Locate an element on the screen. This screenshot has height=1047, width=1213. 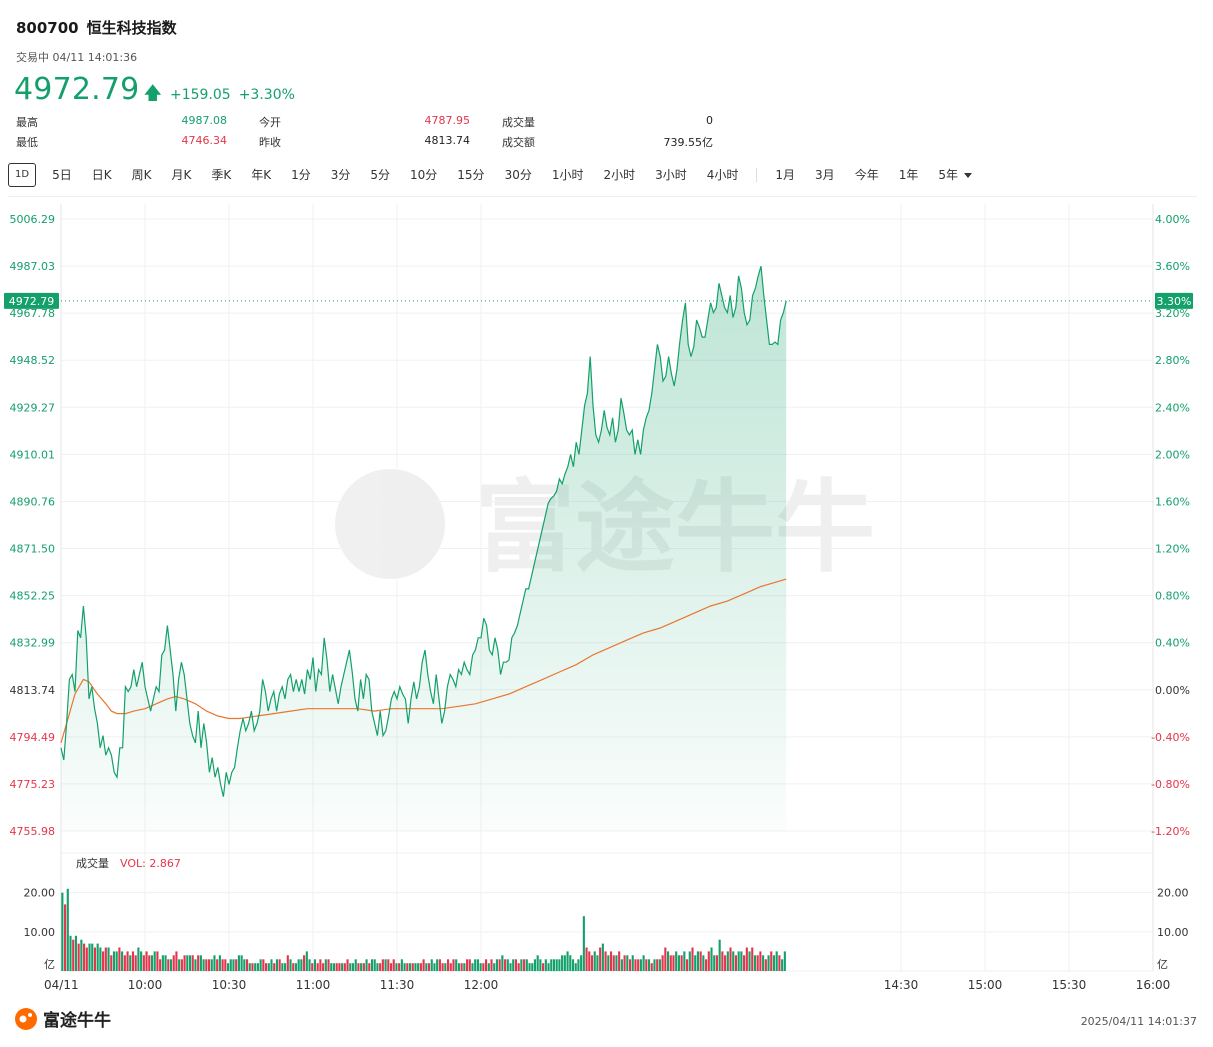
tab-1min: 1分 is located at coordinates (301, 175).